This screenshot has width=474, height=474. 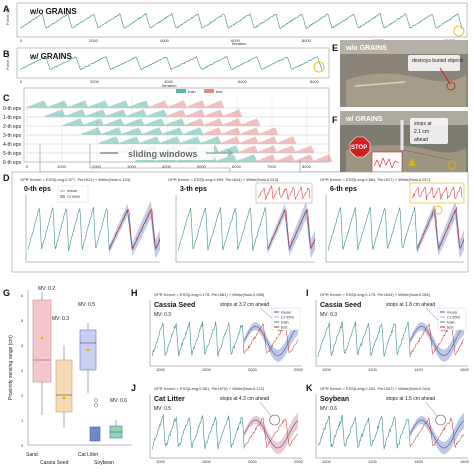 What do you see at coordinates (53, 11) in the screenshot?
I see `panel-a-title: w/o GRAINS` at bounding box center [53, 11].